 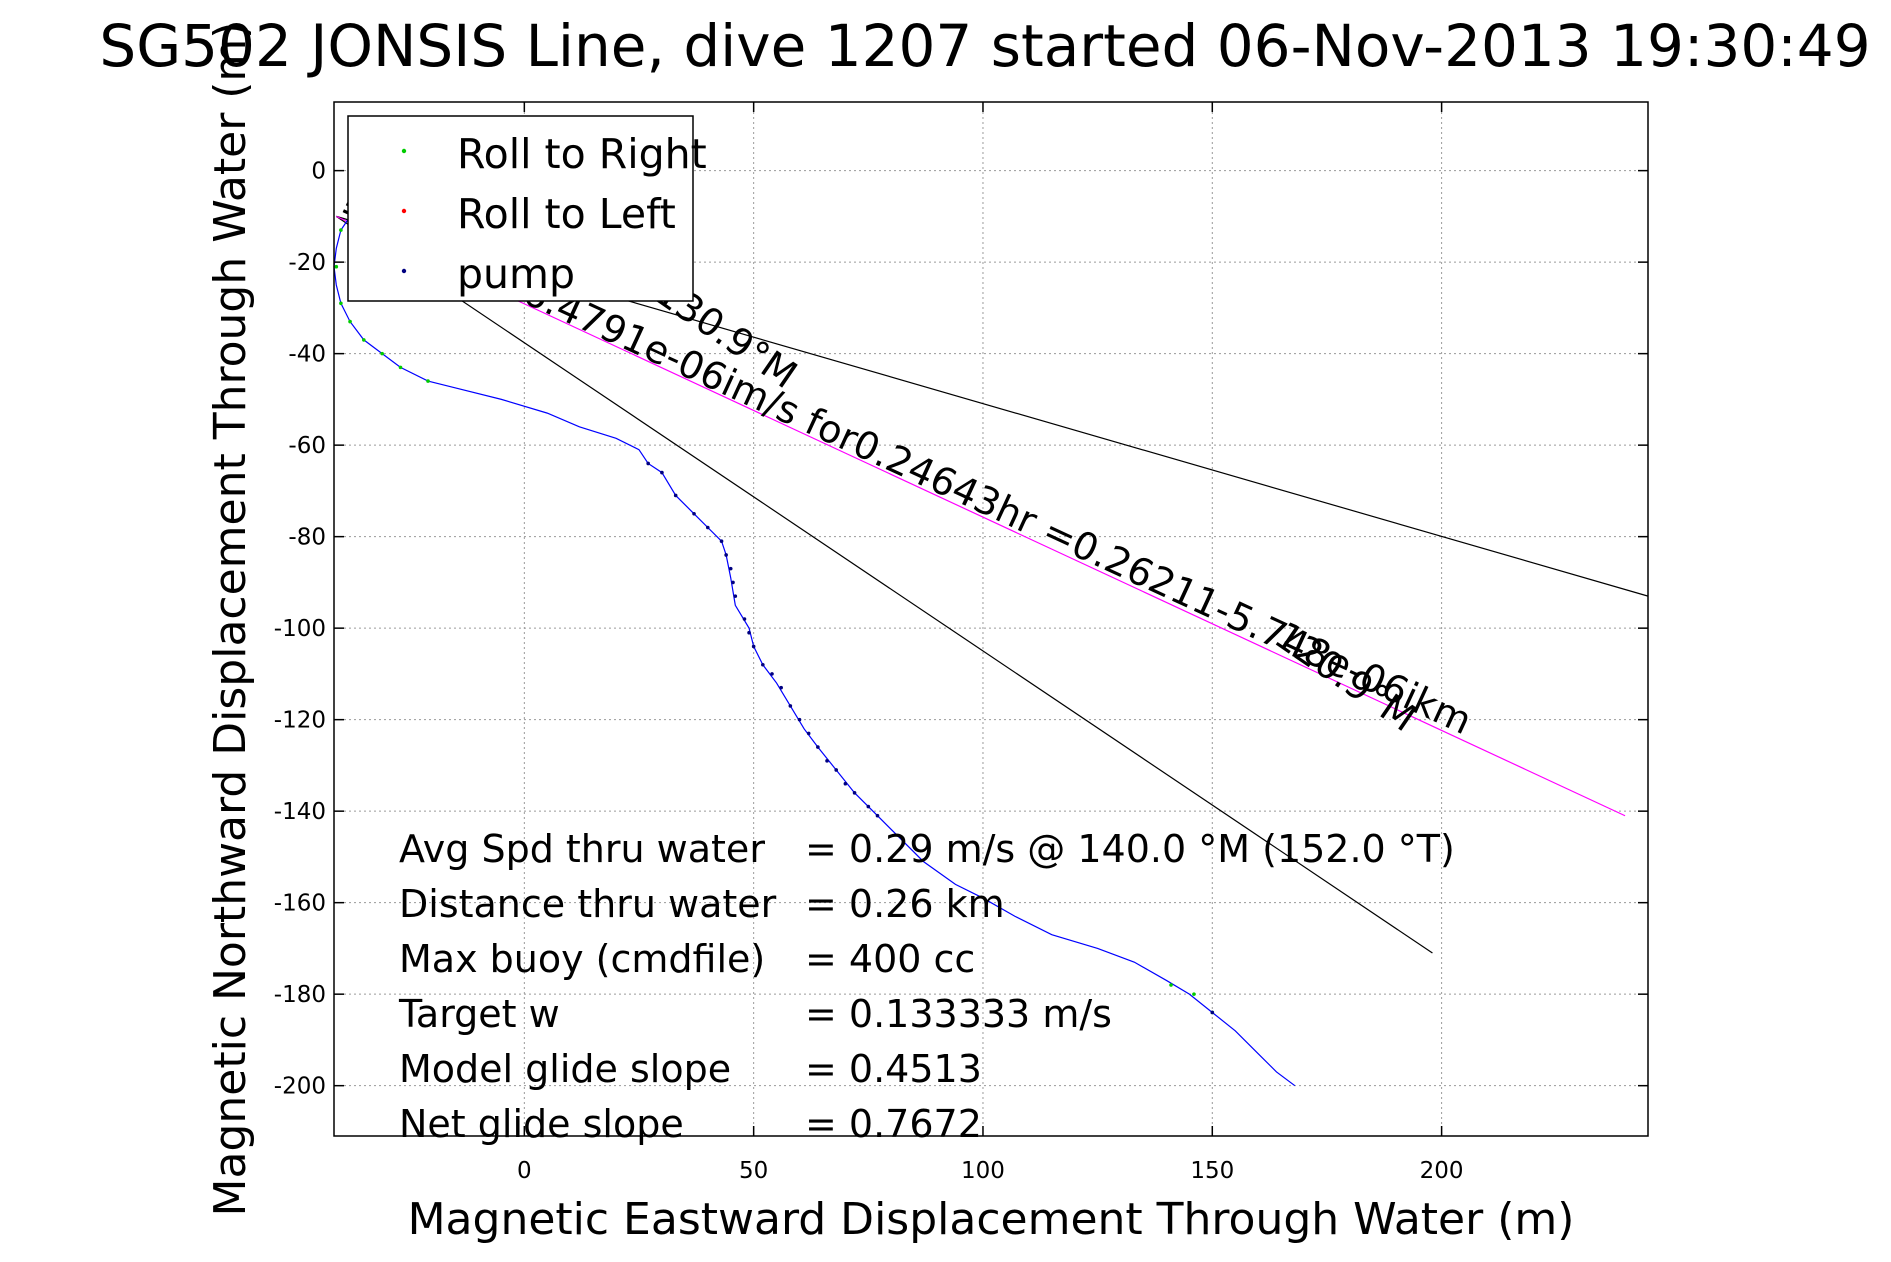 What do you see at coordinates (300, 904) in the screenshot?
I see `y-tick-label: -160` at bounding box center [300, 904].